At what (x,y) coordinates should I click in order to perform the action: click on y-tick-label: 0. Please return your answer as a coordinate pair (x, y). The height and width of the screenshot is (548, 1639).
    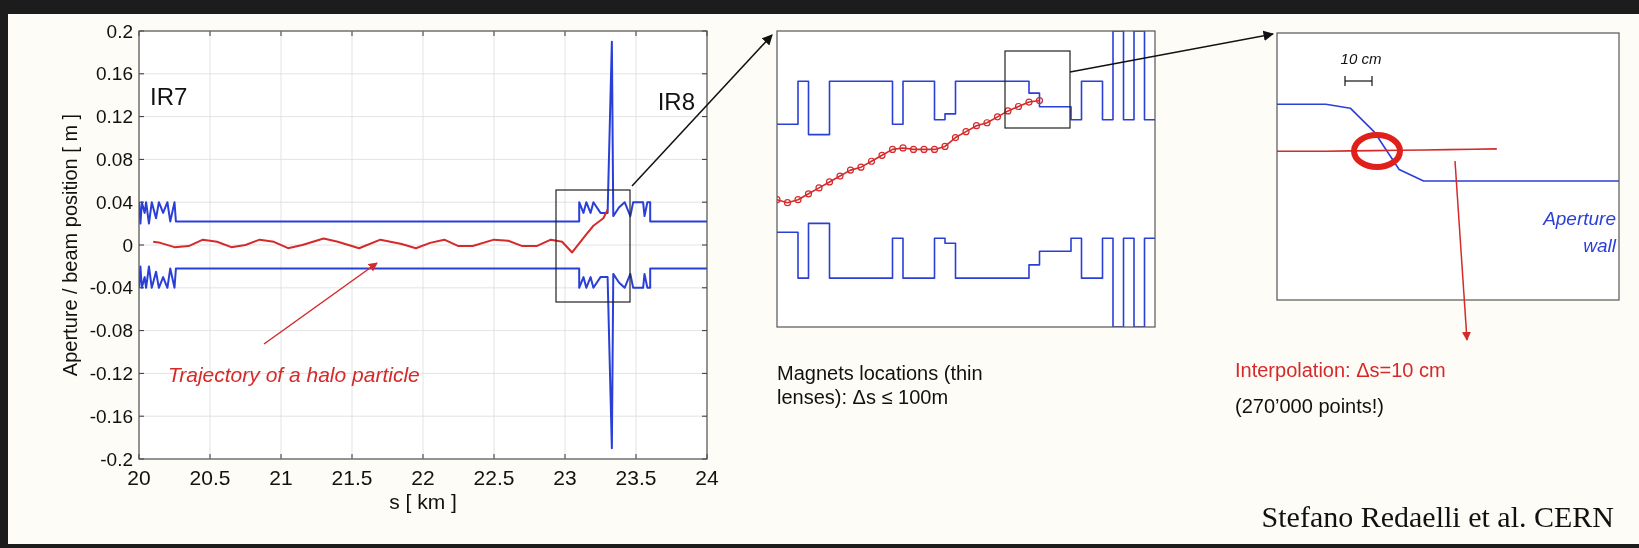
    Looking at the image, I should click on (127, 245).